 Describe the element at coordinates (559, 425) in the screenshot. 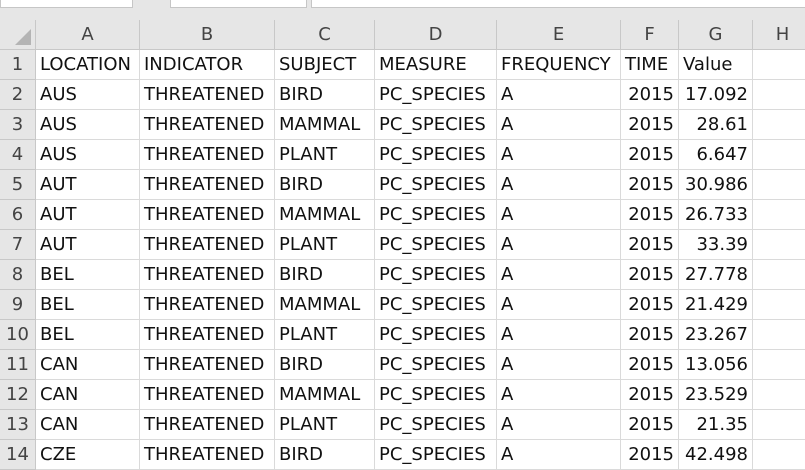

I see `cell-e13: A` at that location.